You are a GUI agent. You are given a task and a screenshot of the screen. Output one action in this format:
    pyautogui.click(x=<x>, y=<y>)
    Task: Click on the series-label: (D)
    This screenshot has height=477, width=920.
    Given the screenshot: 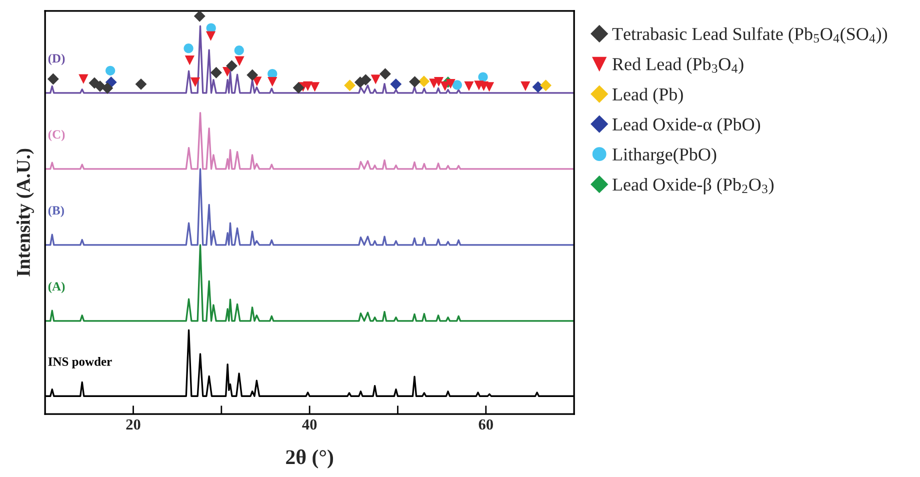 What is the action you would take?
    pyautogui.click(x=56, y=60)
    